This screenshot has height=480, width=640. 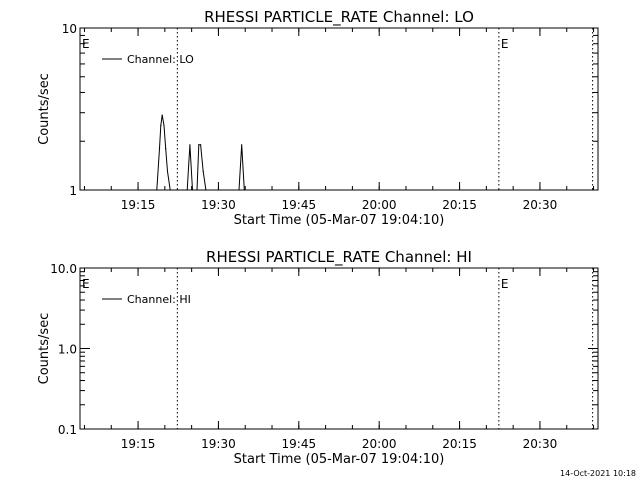 I want to click on panel-2-x-tick-label: 19:15, so click(x=138, y=444).